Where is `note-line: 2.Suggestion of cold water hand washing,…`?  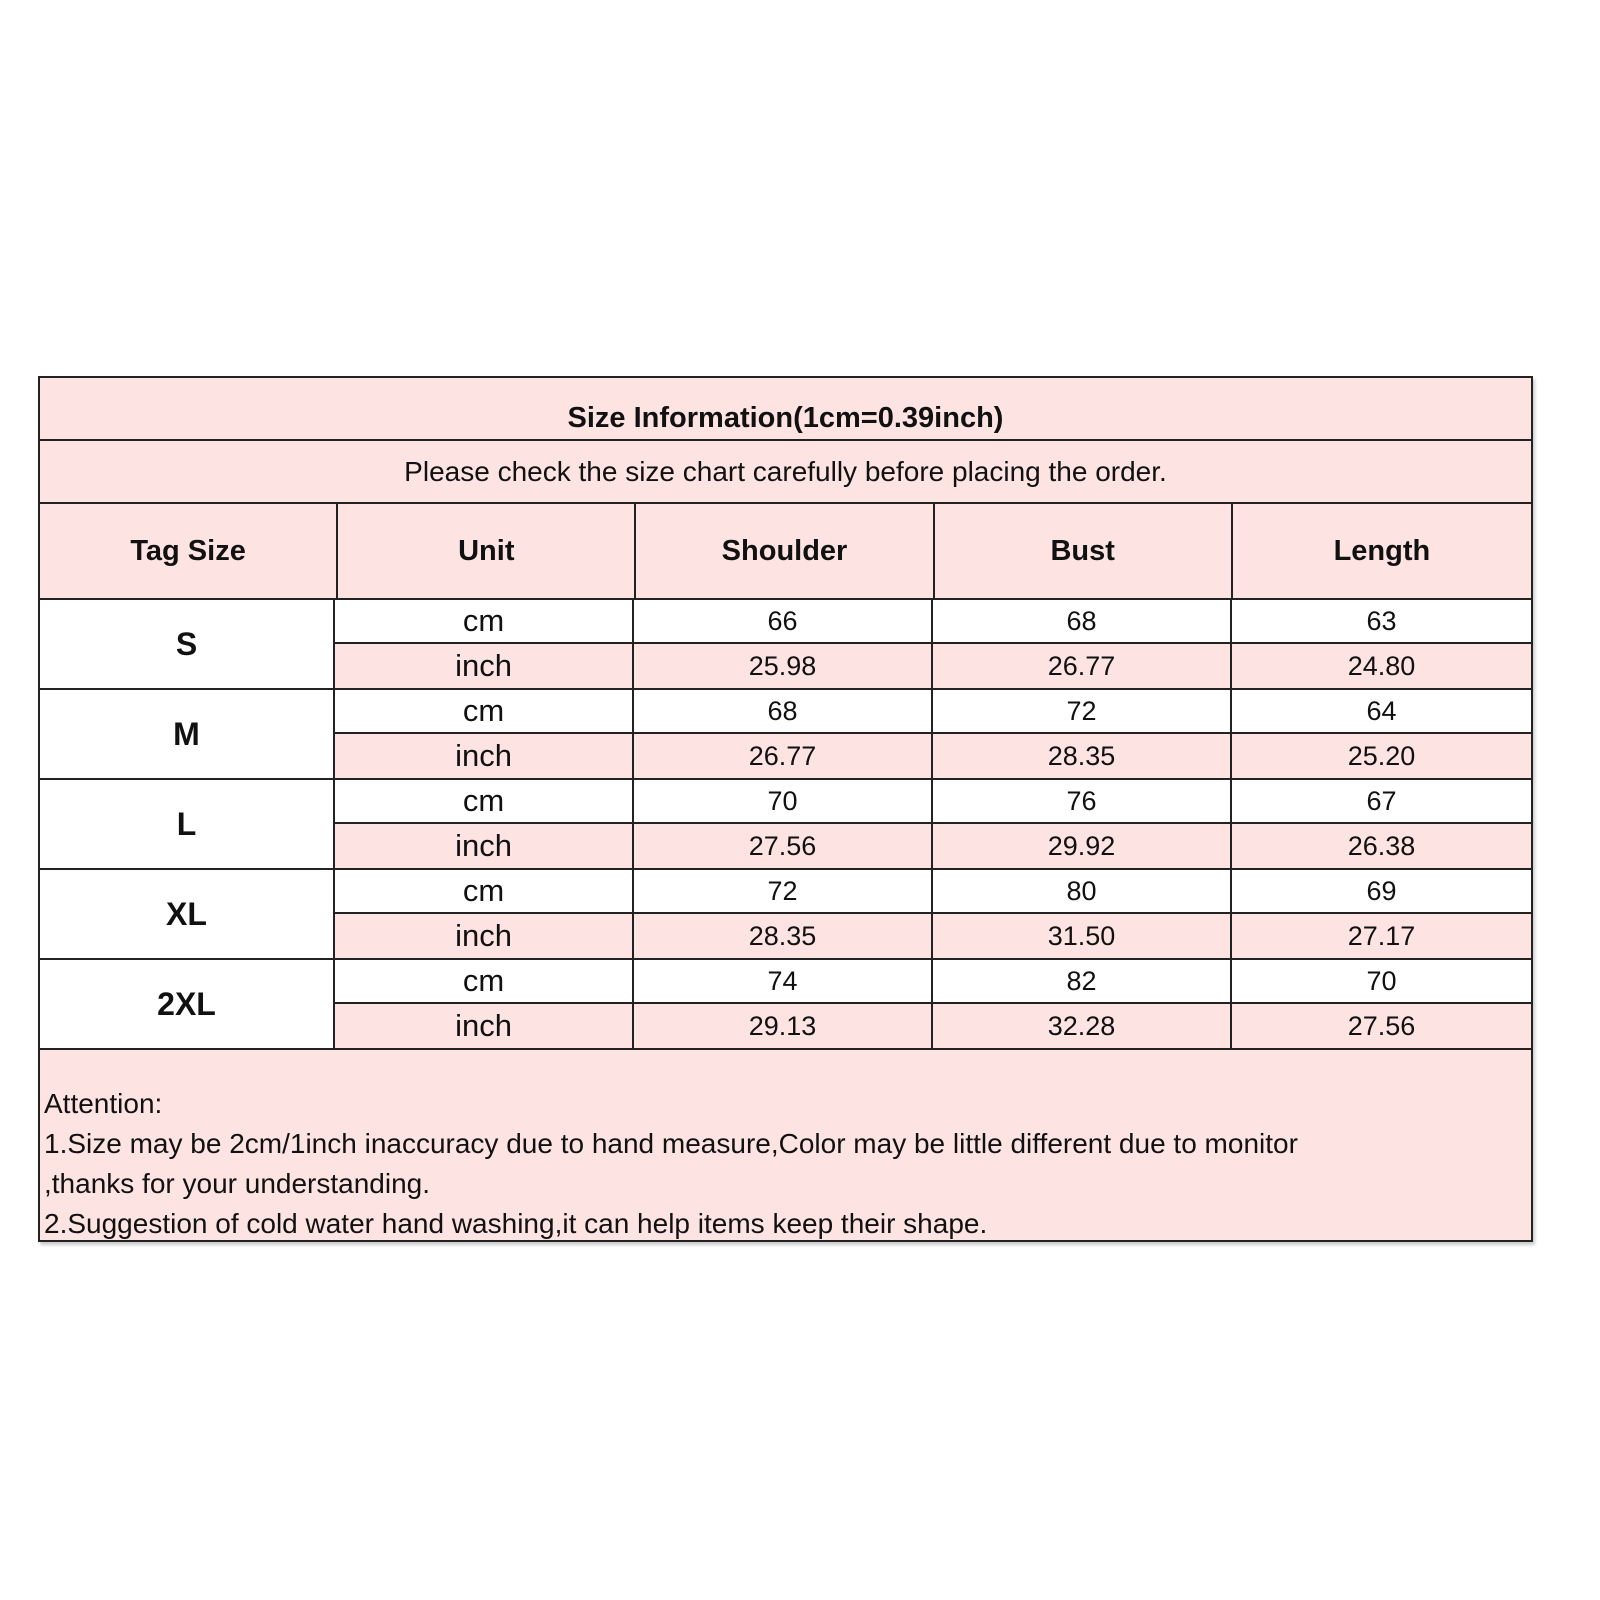 note-line: 2.Suggestion of cold water hand washing,… is located at coordinates (516, 1223).